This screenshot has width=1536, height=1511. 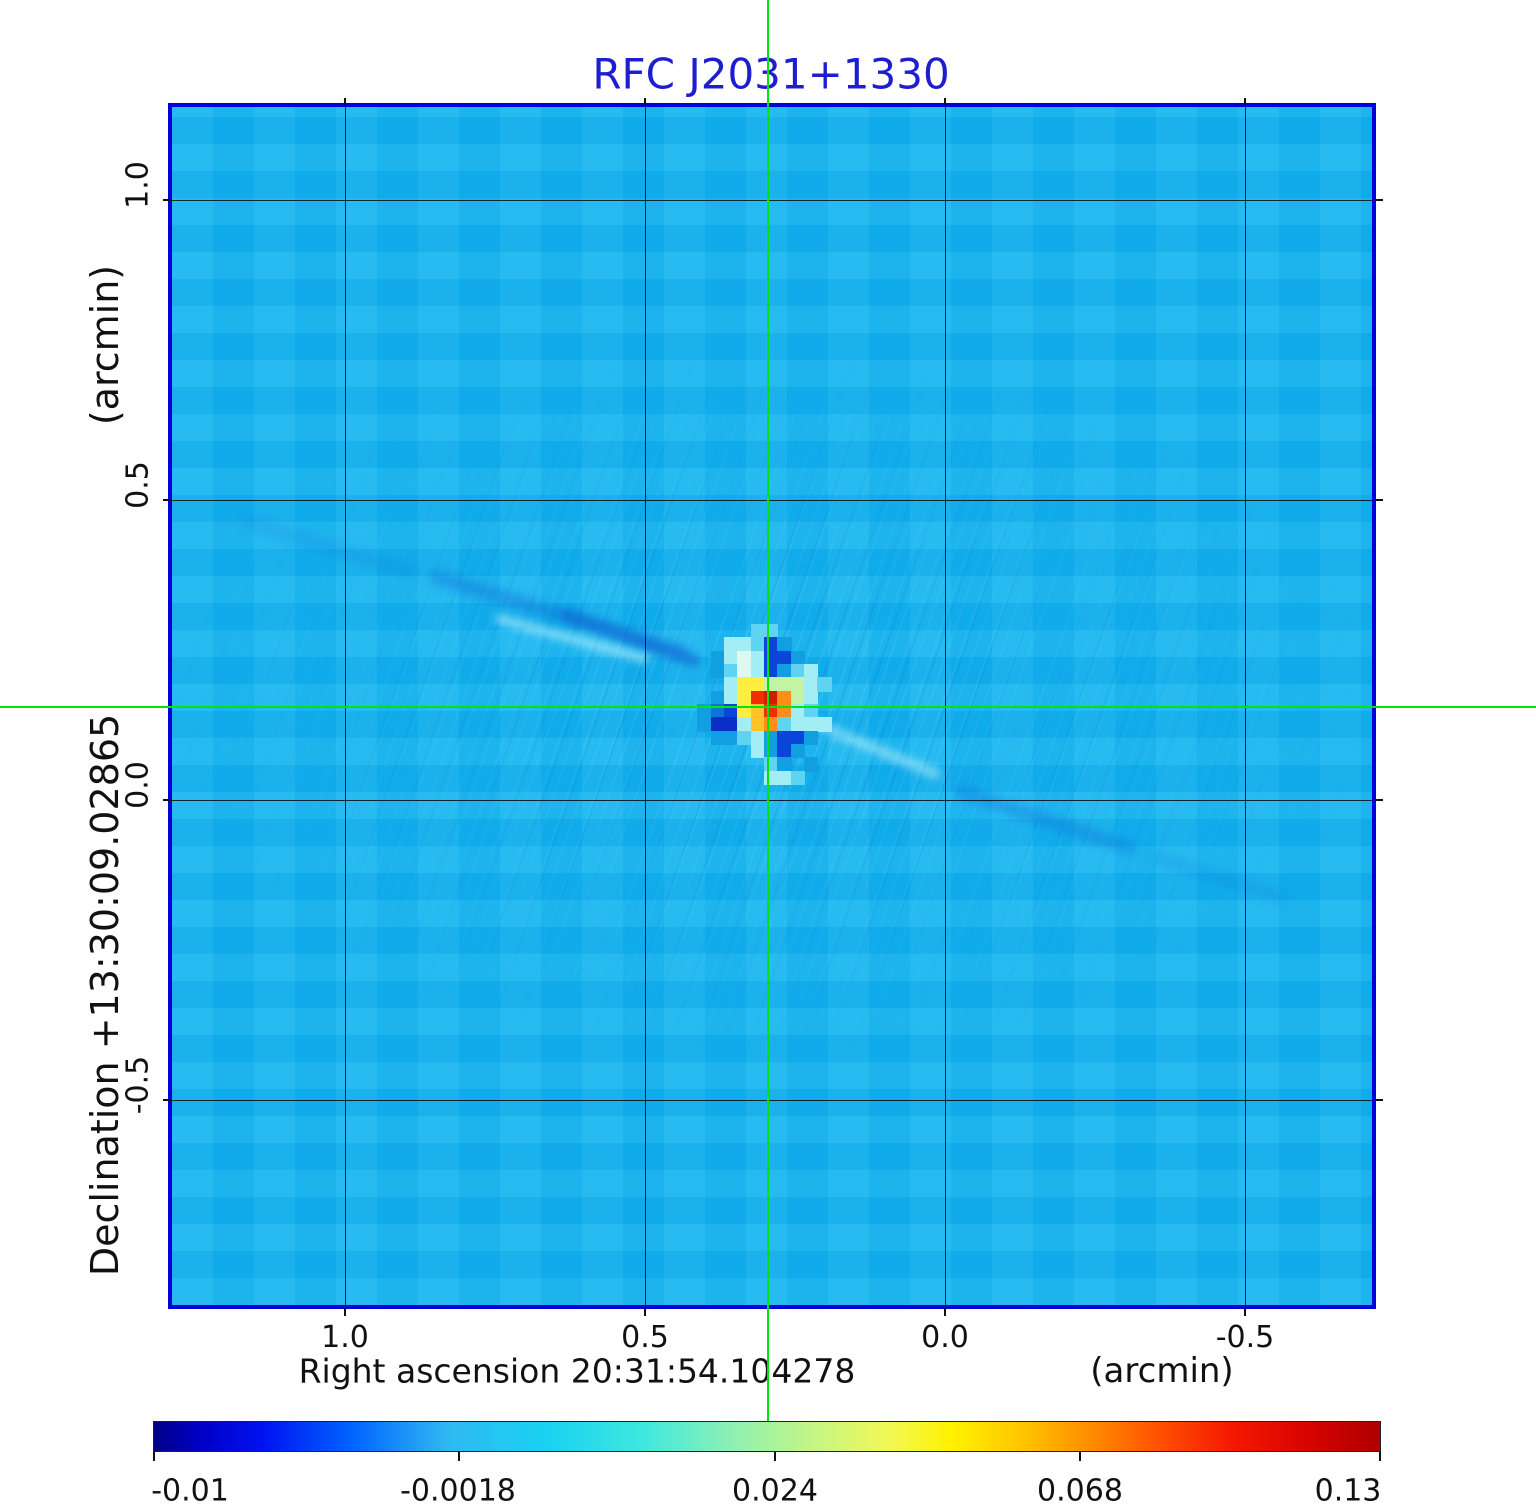 I want to click on colorbar-tick-label: -0.0018, so click(x=458, y=1491).